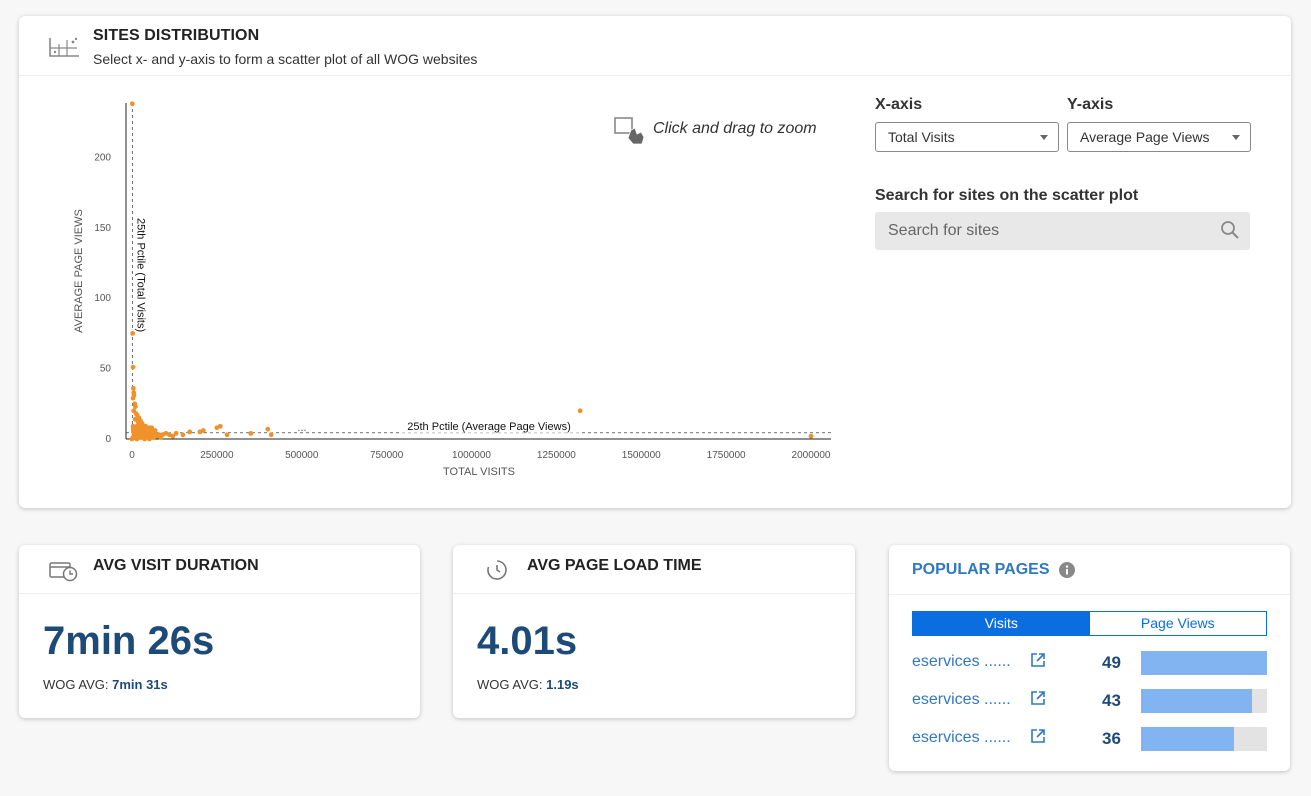 The height and width of the screenshot is (796, 1311). What do you see at coordinates (1111, 700) in the screenshot?
I see `popular-page-value: 43` at bounding box center [1111, 700].